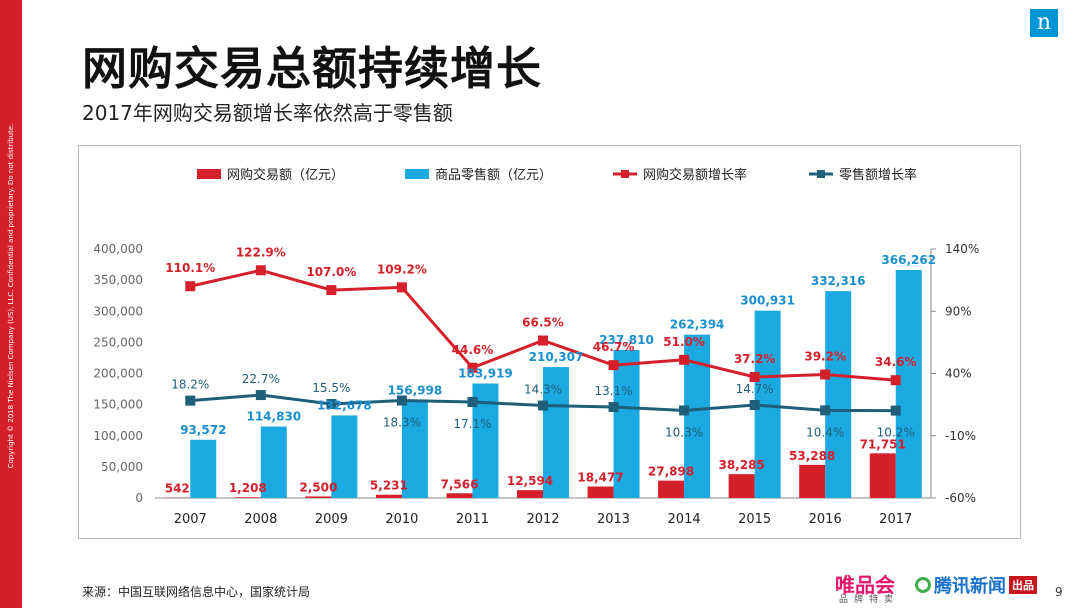  Describe the element at coordinates (697, 325) in the screenshot. I see `retail-sales-label: 262,394` at that location.